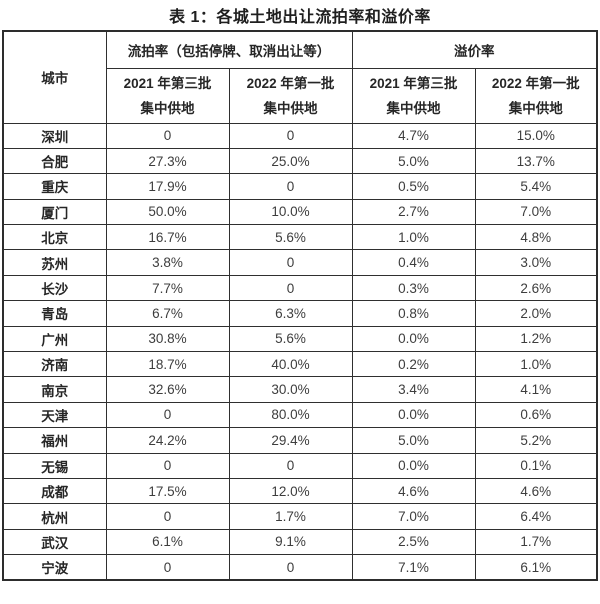 This screenshot has width=600, height=604. Describe the element at coordinates (290, 212) in the screenshot. I see `value-cell: 10.0%` at that location.